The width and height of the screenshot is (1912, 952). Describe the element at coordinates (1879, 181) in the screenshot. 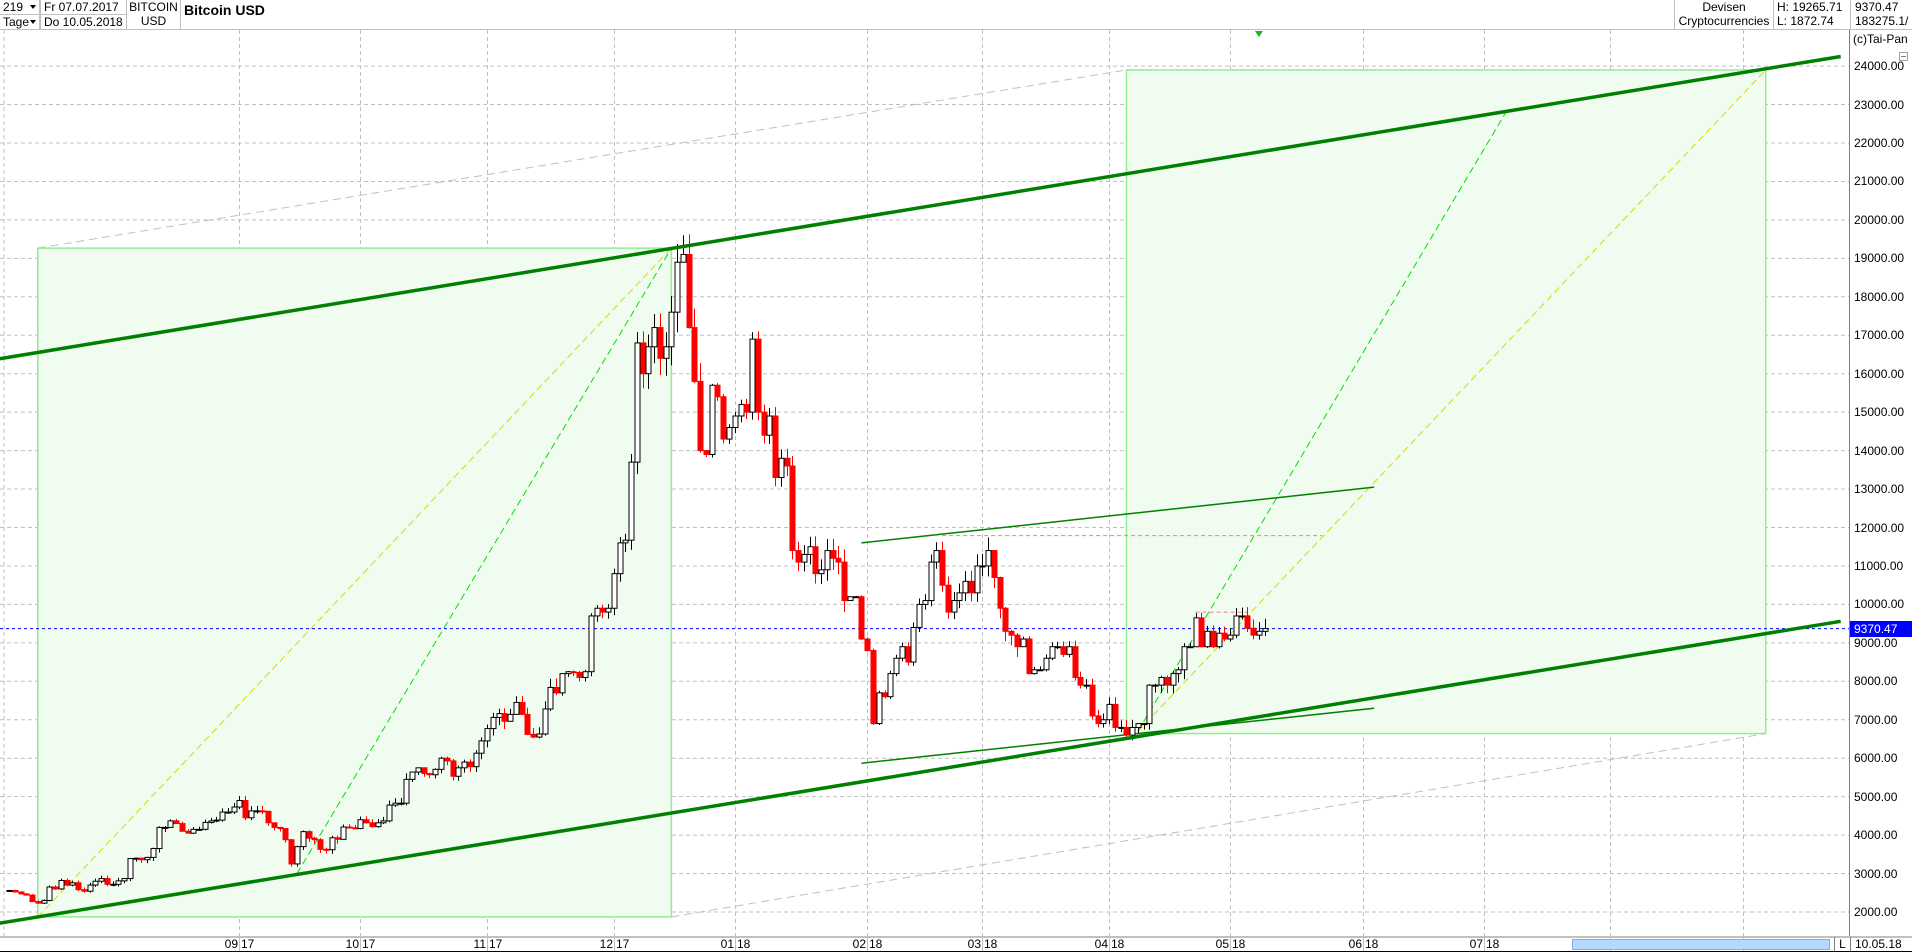

I see `y-tick-label: 21000.00` at that location.